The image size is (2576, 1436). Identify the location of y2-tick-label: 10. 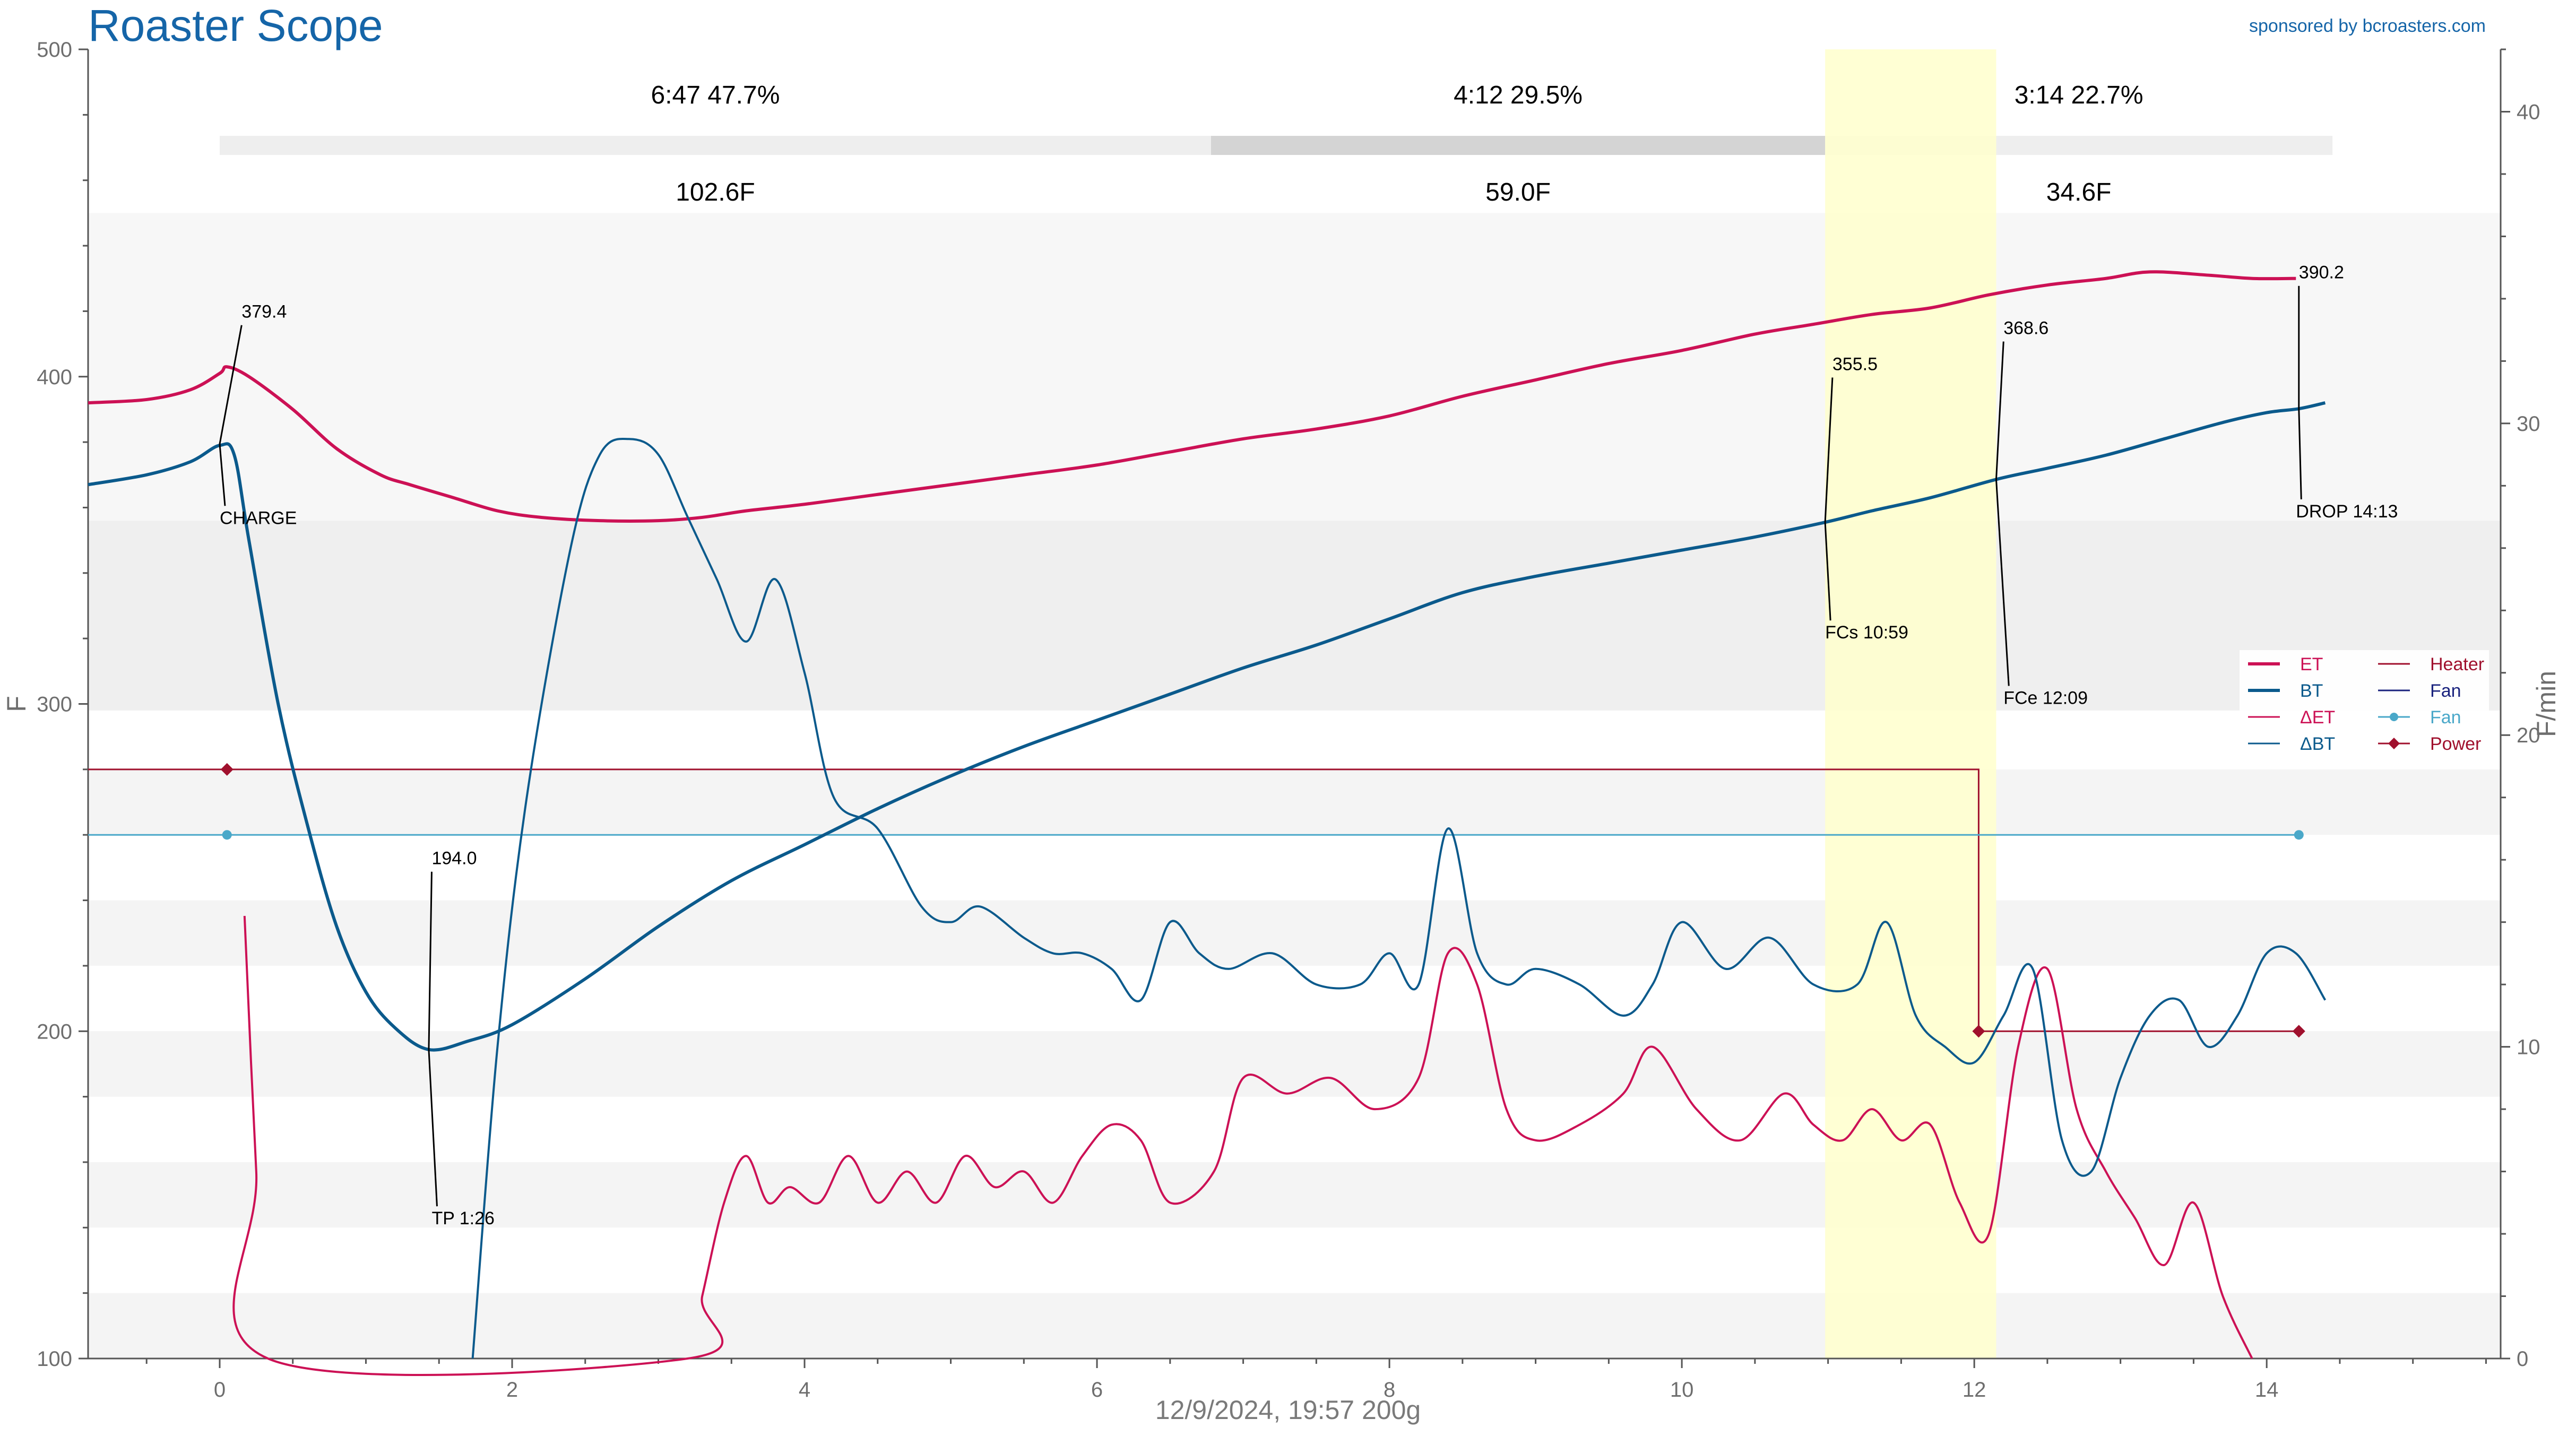
(2529, 1047).